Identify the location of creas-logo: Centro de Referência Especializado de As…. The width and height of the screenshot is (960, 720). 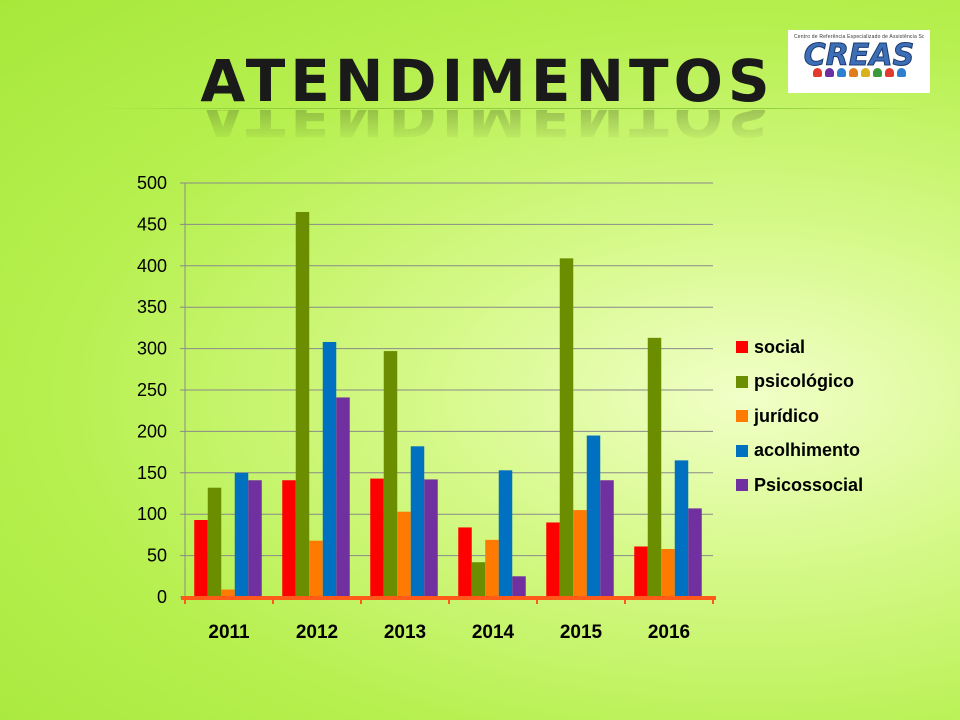
(859, 61).